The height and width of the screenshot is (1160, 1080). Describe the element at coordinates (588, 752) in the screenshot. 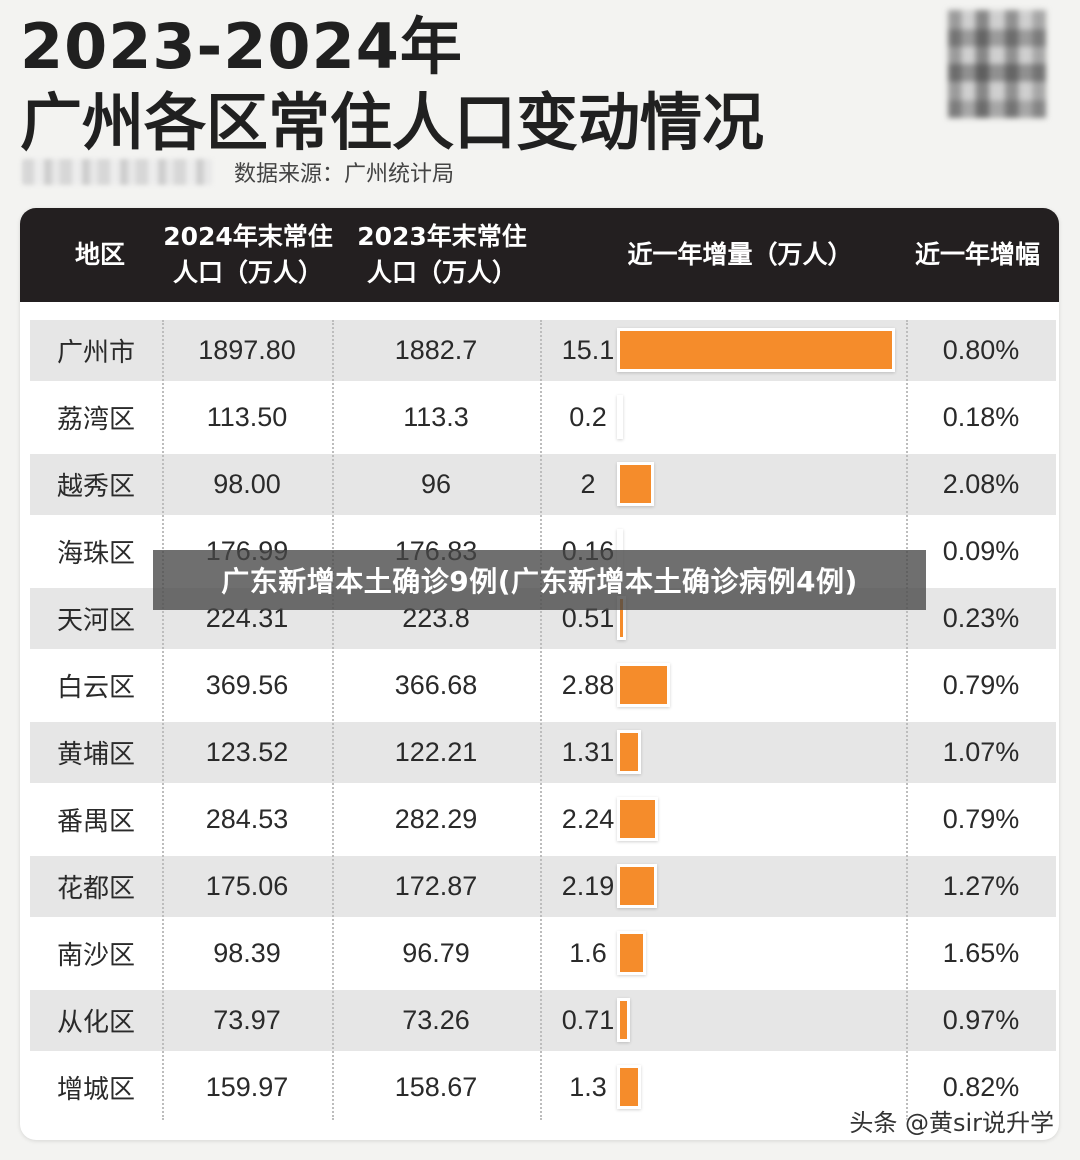

I see `bar-label: 1.31` at that location.